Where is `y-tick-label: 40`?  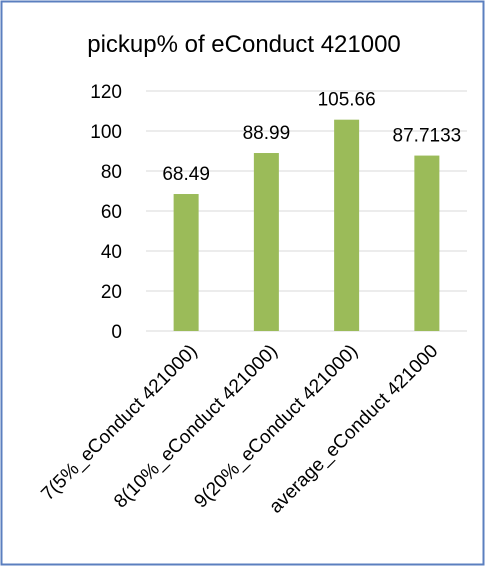 y-tick-label: 40 is located at coordinates (111, 252).